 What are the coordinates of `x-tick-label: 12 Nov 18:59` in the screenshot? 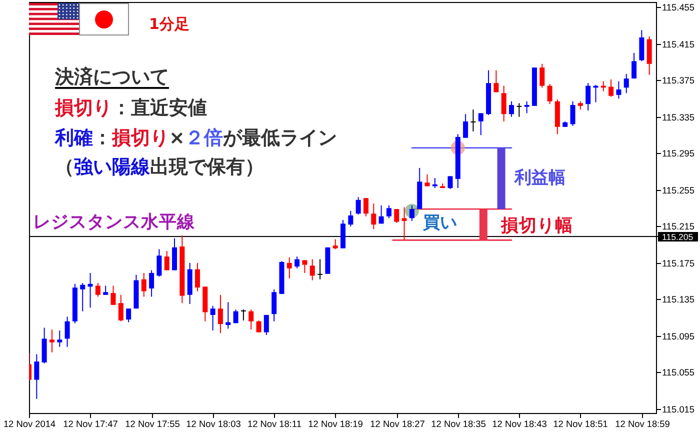 It's located at (642, 424).